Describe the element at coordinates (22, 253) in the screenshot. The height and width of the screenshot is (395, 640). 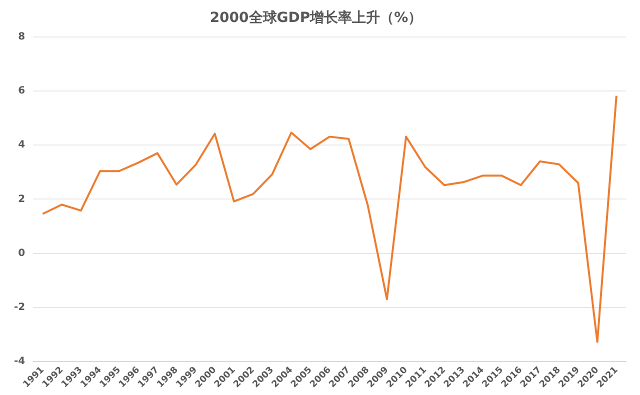
I see `y-tick-label: 0` at that location.